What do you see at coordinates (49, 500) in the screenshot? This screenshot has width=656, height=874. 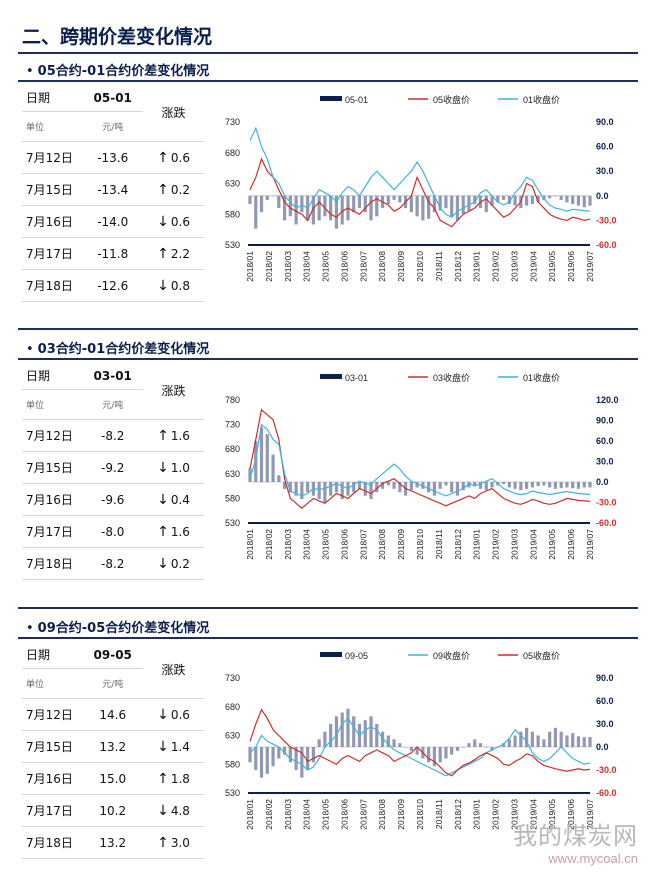 I see `row-date: 7月16日` at bounding box center [49, 500].